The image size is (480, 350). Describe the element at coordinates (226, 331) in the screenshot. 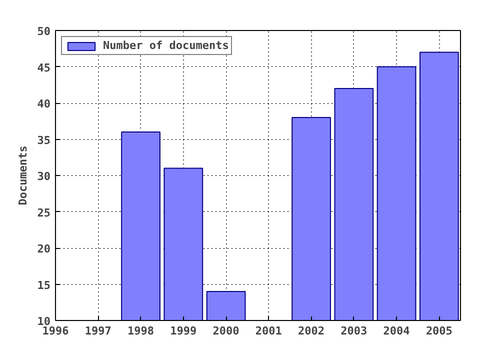

I see `x-tick-label: 2000` at that location.